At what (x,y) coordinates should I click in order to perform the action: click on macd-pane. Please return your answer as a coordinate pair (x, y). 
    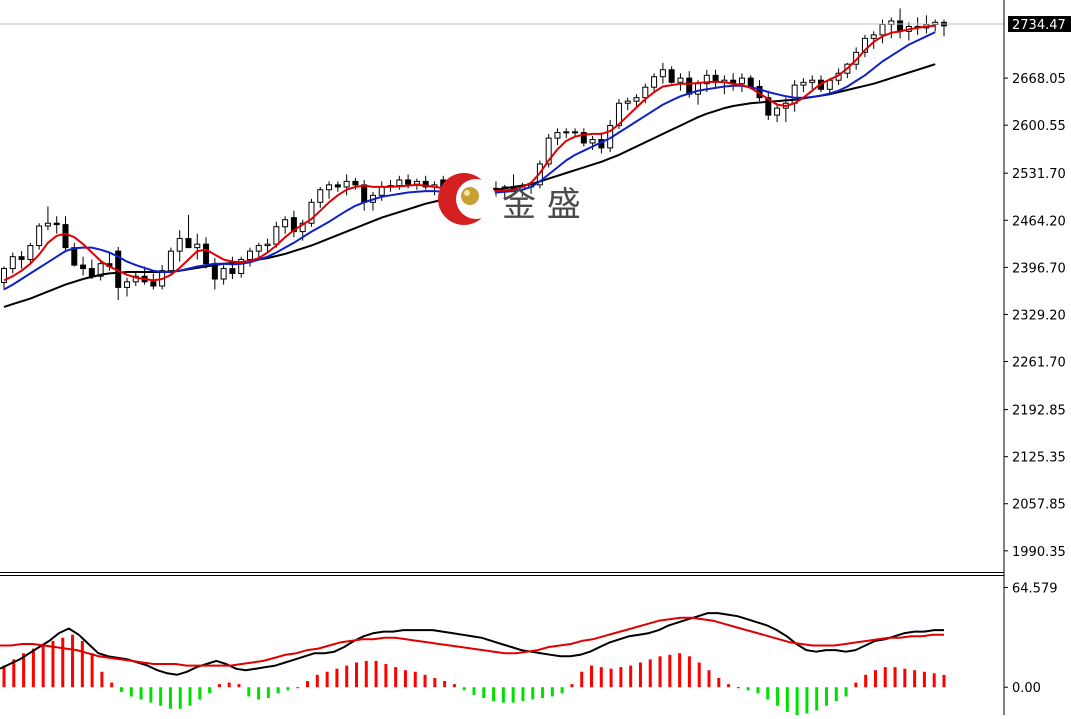
    Looking at the image, I should click on (473, 663).